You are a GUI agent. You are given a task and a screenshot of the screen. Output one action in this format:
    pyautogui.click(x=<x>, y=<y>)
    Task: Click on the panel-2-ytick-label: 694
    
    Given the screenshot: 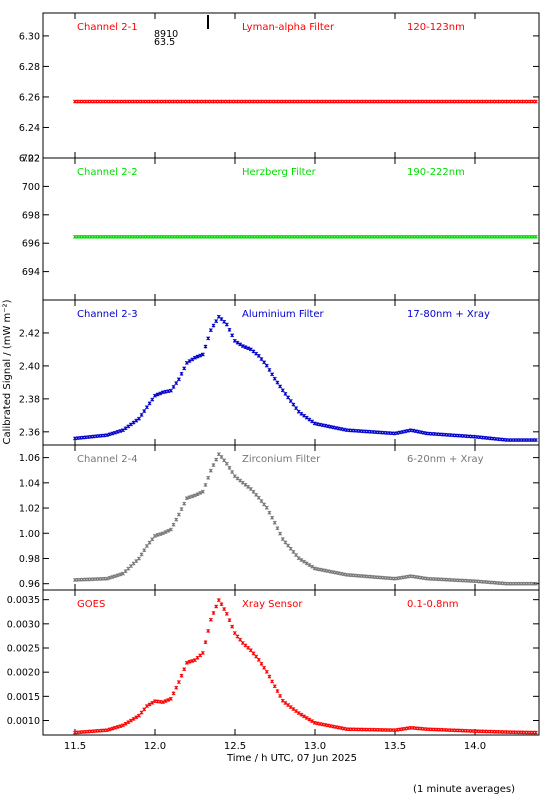 What is the action you would take?
    pyautogui.click(x=31, y=272)
    